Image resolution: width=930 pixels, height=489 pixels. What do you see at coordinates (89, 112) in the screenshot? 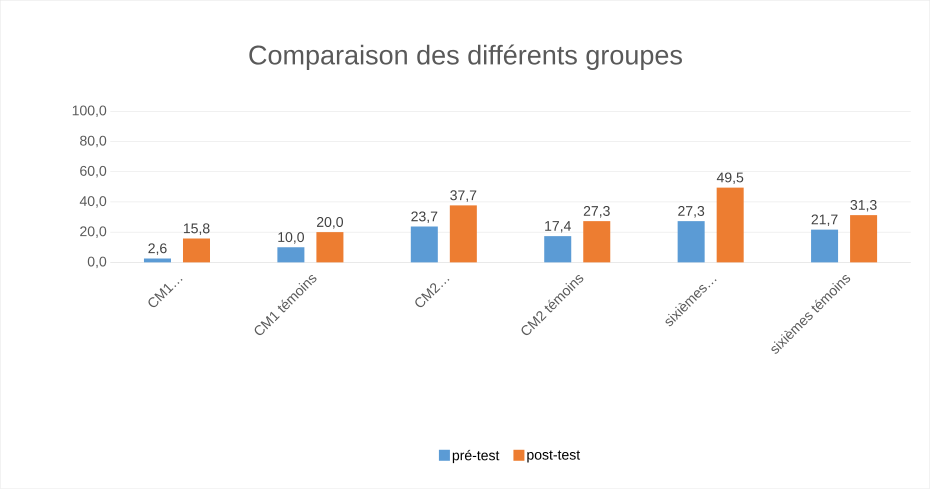
I see `y-tick-label: 100,0` at bounding box center [89, 112].